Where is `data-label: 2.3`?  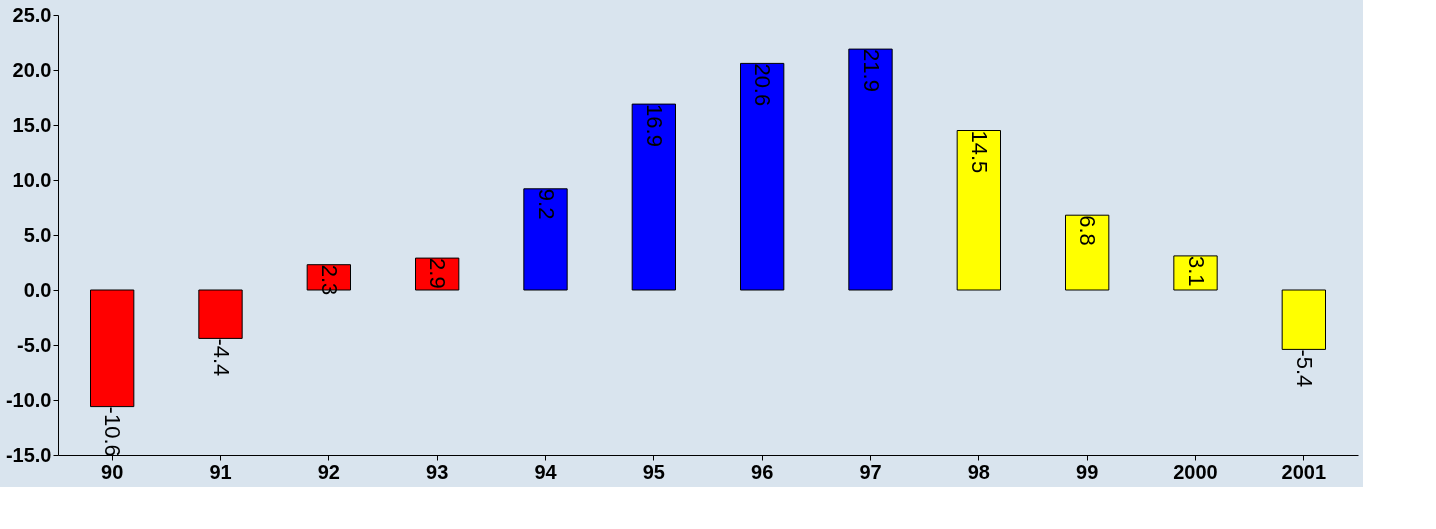
data-label: 2.3 is located at coordinates (329, 280).